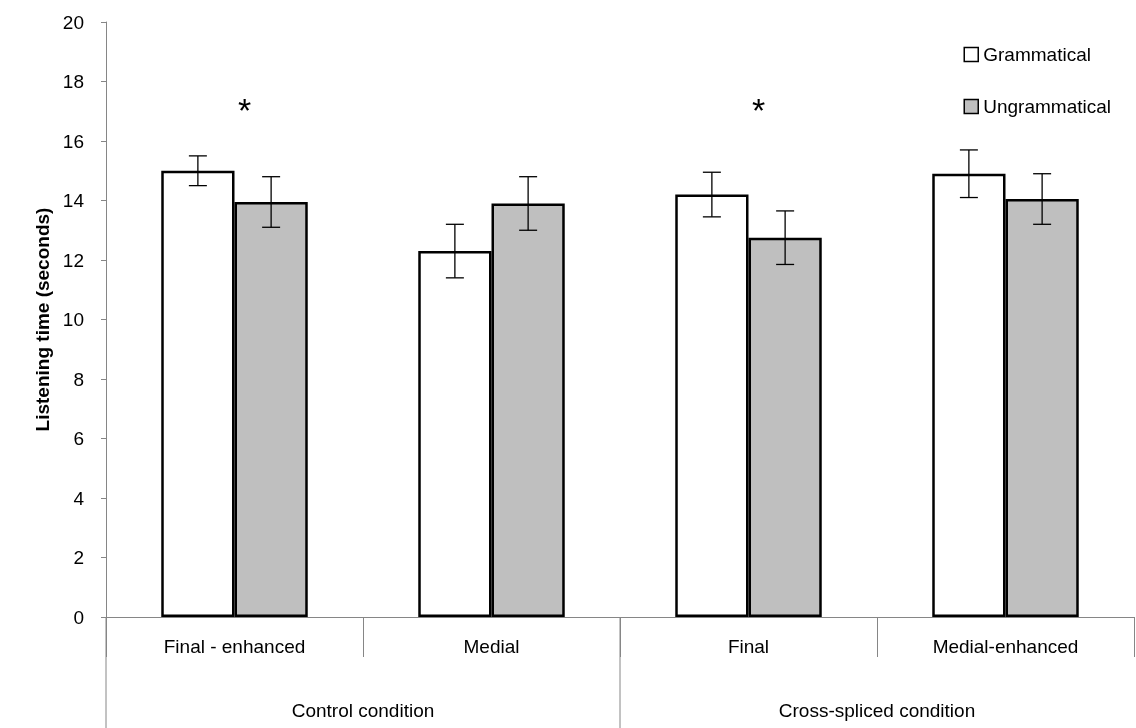  Describe the element at coordinates (73, 319) in the screenshot. I see `y-tick-label: 10` at that location.